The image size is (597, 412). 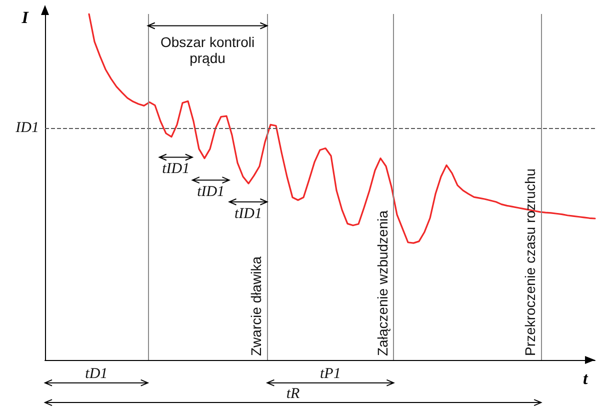 What do you see at coordinates (382, 283) in the screenshot?
I see `annotation: Załączenie wzbudzenia` at bounding box center [382, 283].